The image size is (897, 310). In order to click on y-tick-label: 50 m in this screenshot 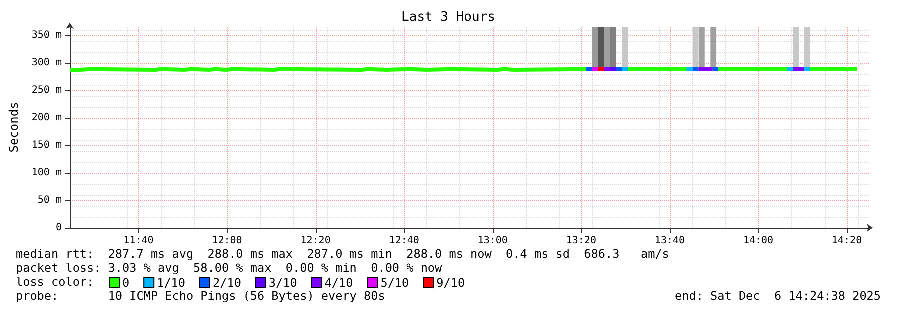, I will do `click(50, 200)`.